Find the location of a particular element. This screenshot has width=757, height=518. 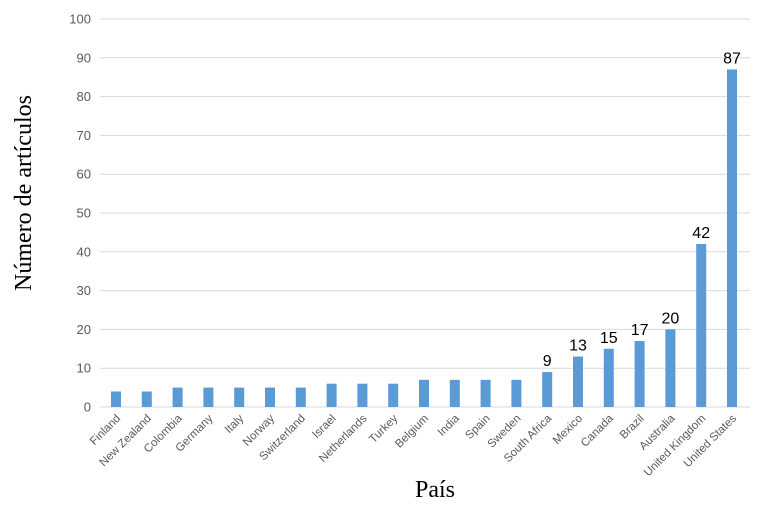

data-label: 17 is located at coordinates (640, 330).